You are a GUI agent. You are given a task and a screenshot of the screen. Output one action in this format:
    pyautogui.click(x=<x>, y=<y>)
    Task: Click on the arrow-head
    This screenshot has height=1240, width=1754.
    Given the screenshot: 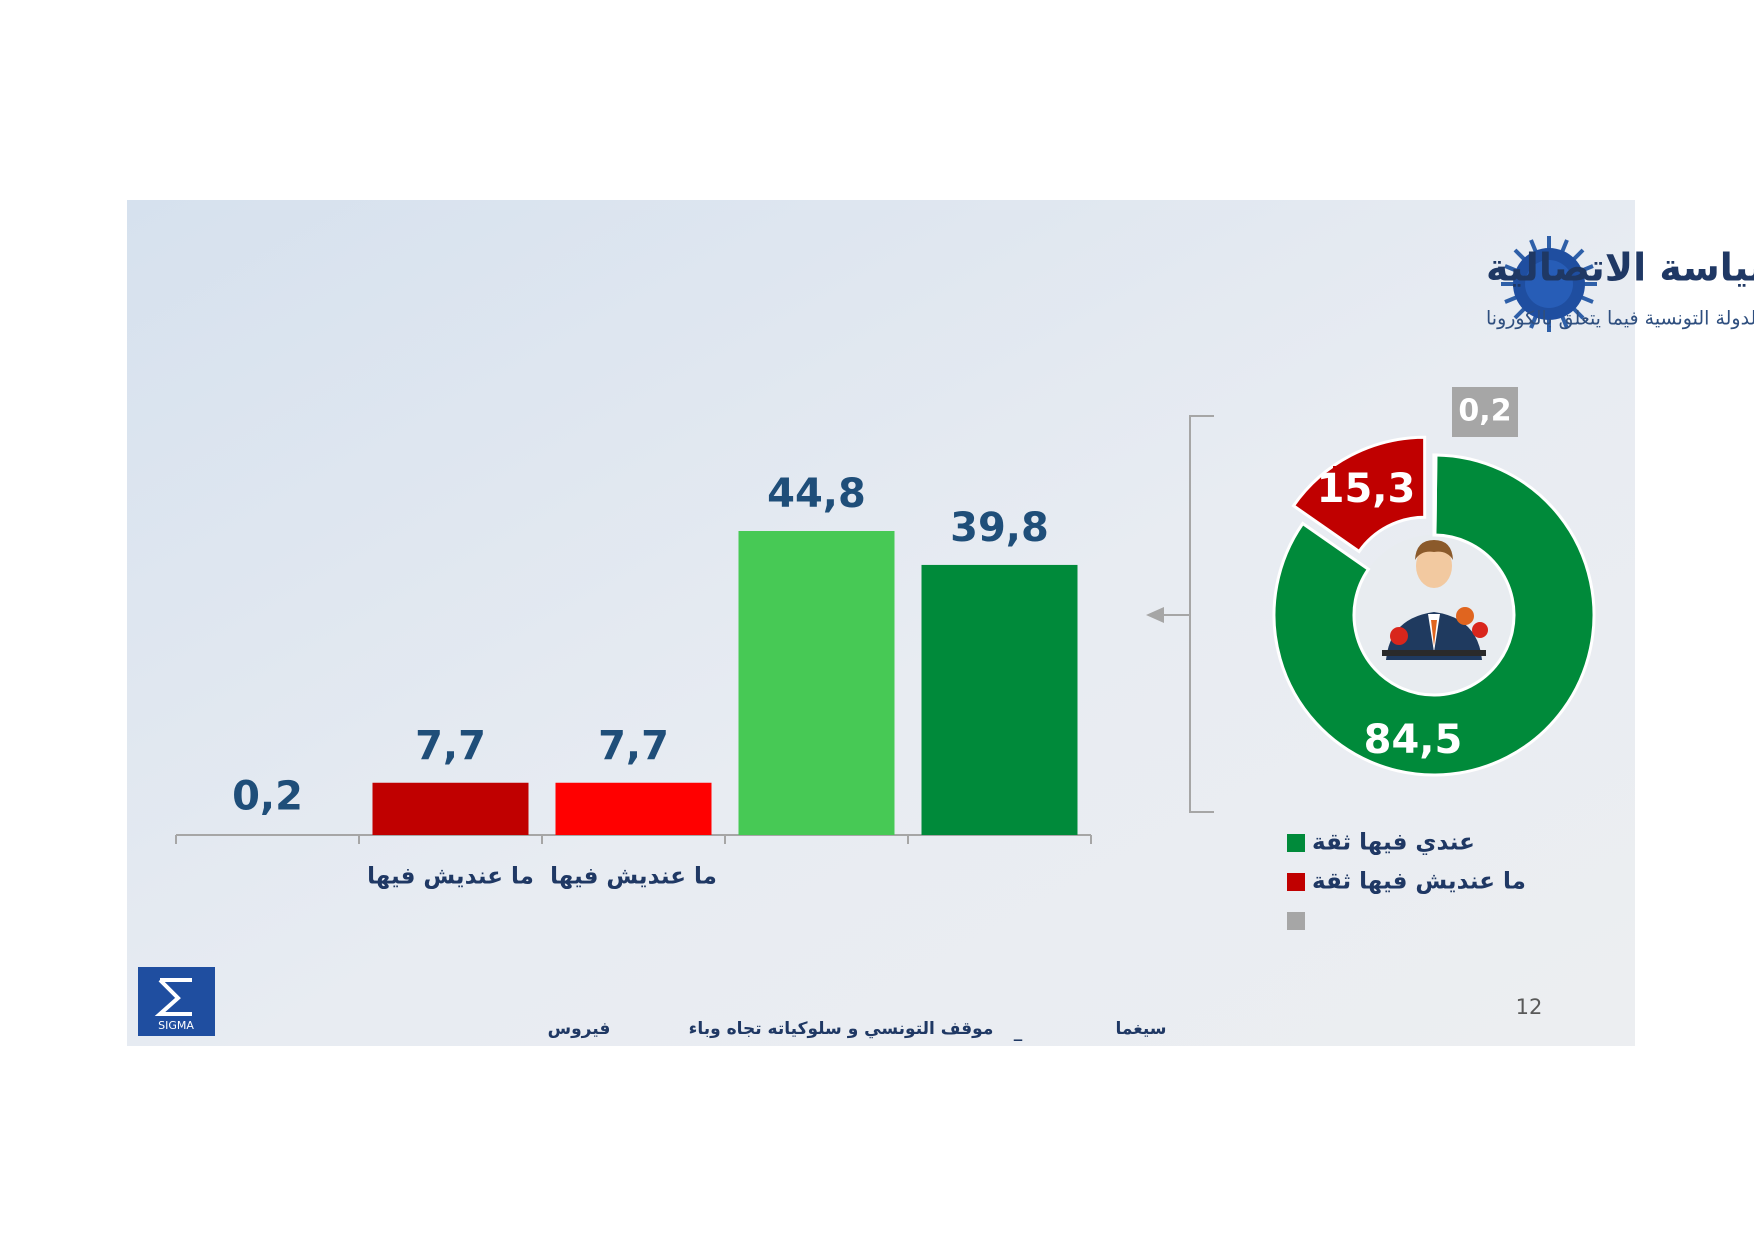 What is the action you would take?
    pyautogui.click(x=1155, y=615)
    